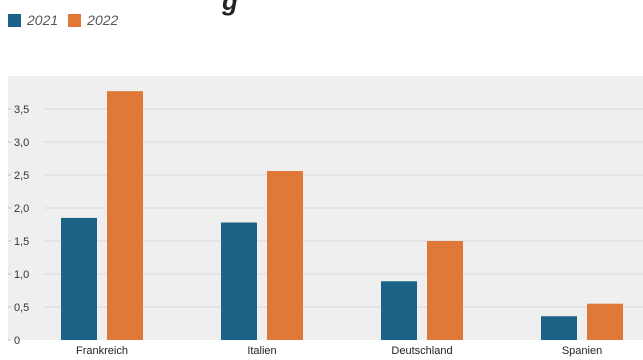 The height and width of the screenshot is (360, 643). What do you see at coordinates (43, 20) in the screenshot?
I see `legend-label-2021: 2021` at bounding box center [43, 20].